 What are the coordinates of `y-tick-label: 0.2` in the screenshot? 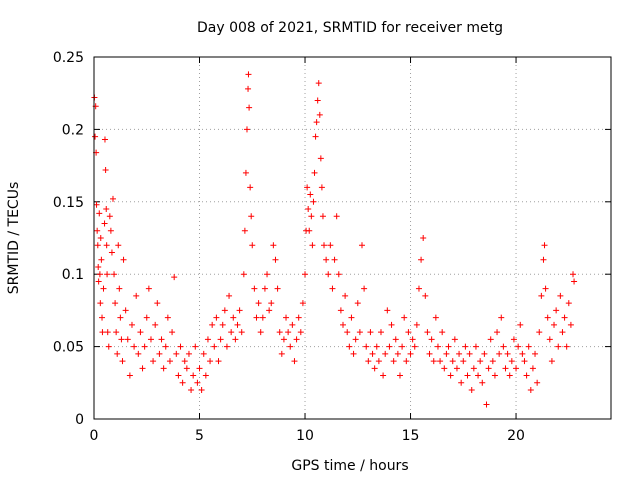 It's located at (73, 130).